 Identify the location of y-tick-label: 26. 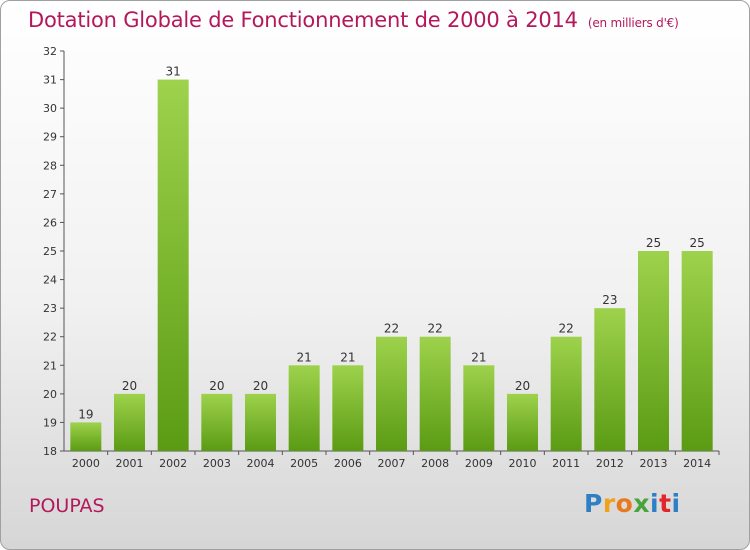
(50, 222).